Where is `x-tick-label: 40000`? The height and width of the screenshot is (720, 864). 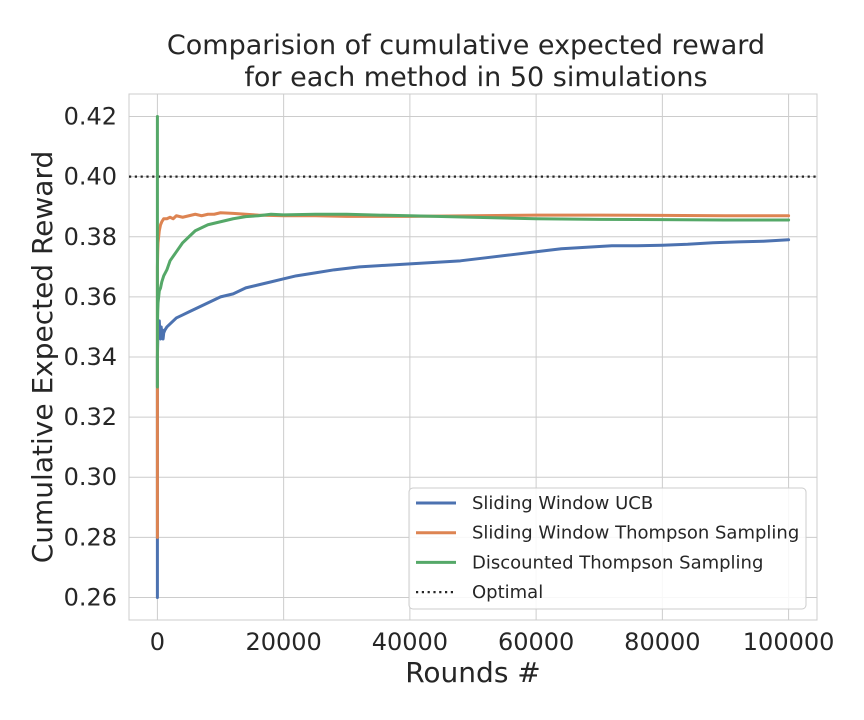
x-tick-label: 40000 is located at coordinates (410, 642).